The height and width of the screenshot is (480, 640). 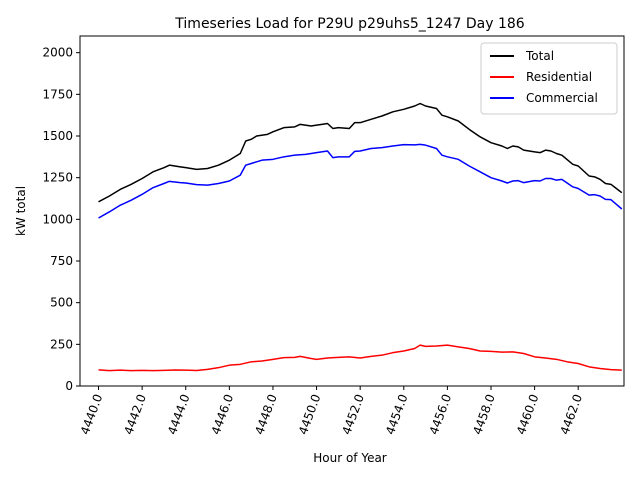 What do you see at coordinates (57, 94) in the screenshot?
I see `y-tick-label: 1750` at bounding box center [57, 94].